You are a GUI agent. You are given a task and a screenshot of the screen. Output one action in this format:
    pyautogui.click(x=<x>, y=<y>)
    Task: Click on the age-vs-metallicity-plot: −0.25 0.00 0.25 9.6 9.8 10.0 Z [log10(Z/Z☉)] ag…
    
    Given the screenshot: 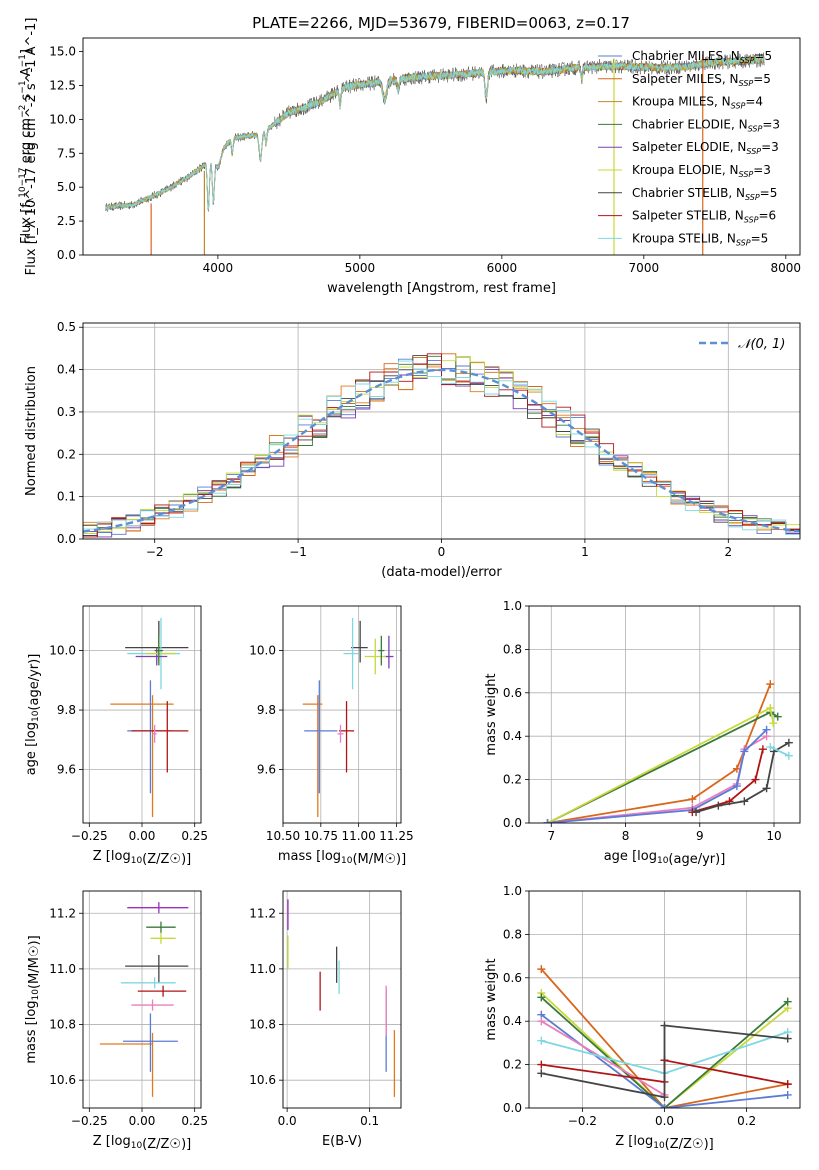 What is the action you would take?
    pyautogui.click(x=116, y=736)
    